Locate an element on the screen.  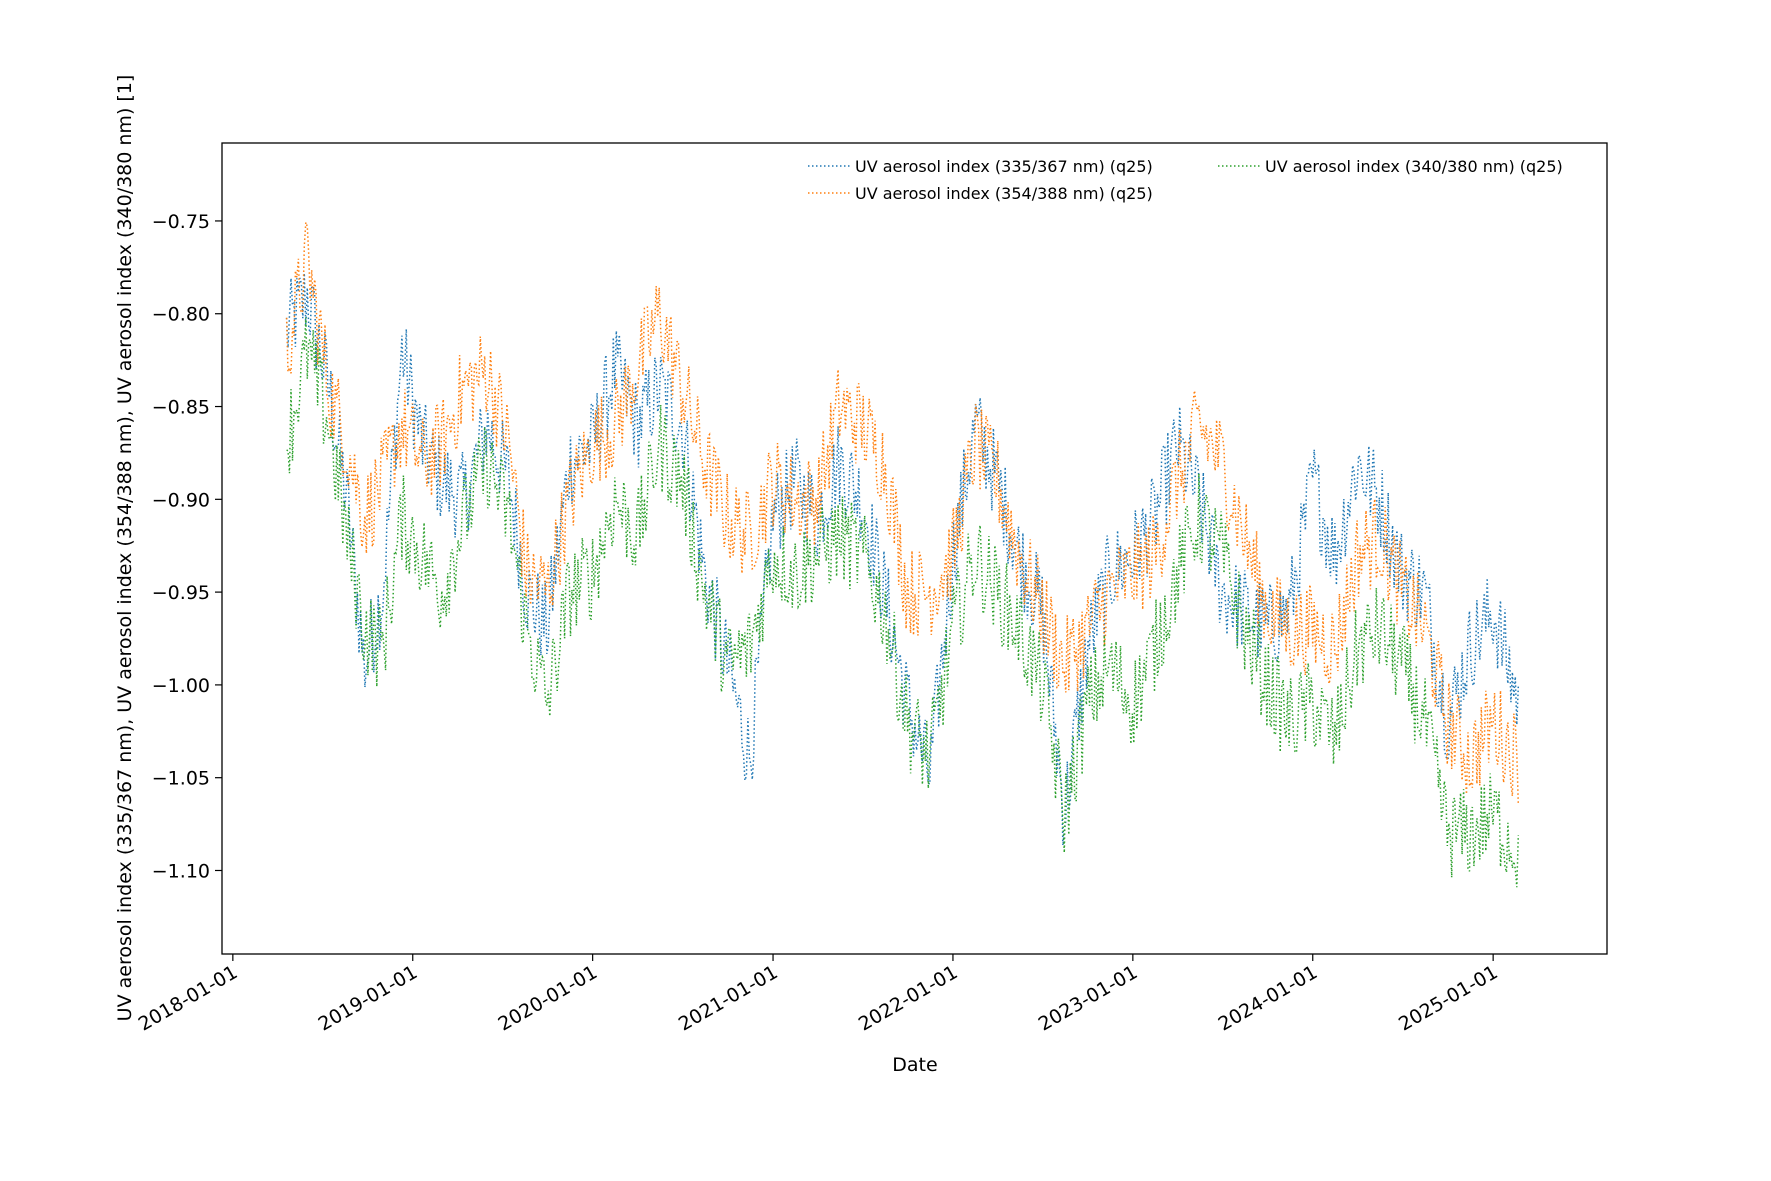
x-tick-label: 2018-01-01 is located at coordinates (188, 998).